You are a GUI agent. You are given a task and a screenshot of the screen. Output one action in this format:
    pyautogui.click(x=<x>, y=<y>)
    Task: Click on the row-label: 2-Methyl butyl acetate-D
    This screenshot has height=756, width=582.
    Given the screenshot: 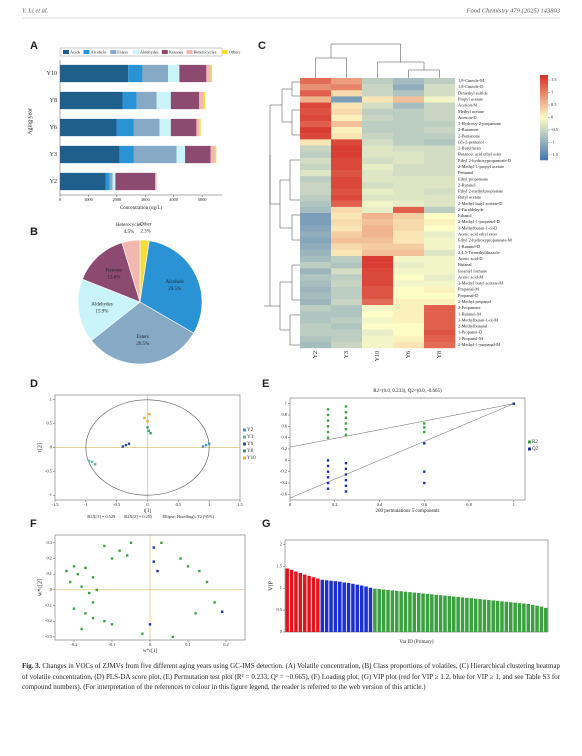 What is the action you would take?
    pyautogui.click(x=480, y=203)
    